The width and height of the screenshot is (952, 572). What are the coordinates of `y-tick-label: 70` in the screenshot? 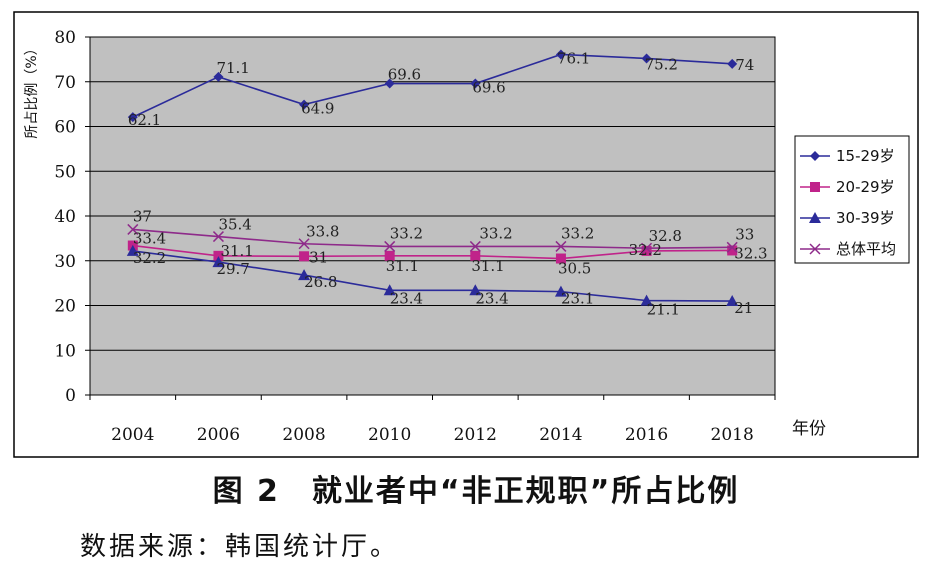 It's located at (65, 83).